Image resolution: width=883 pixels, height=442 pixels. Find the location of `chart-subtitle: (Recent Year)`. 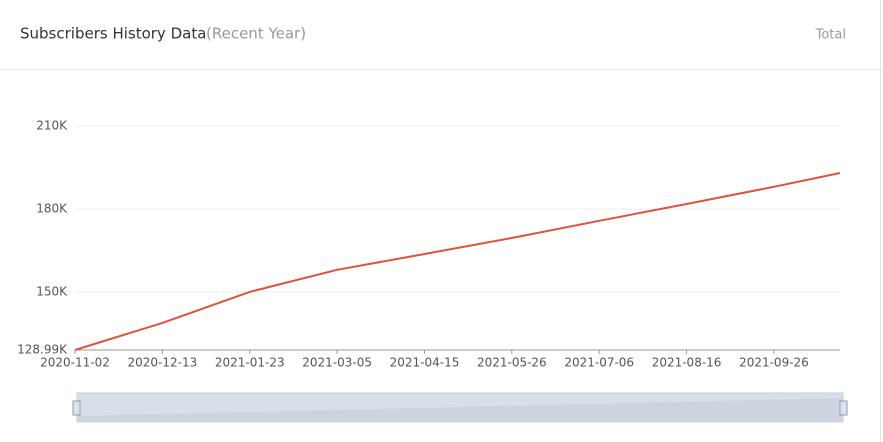

chart-subtitle: (Recent Year) is located at coordinates (256, 34).